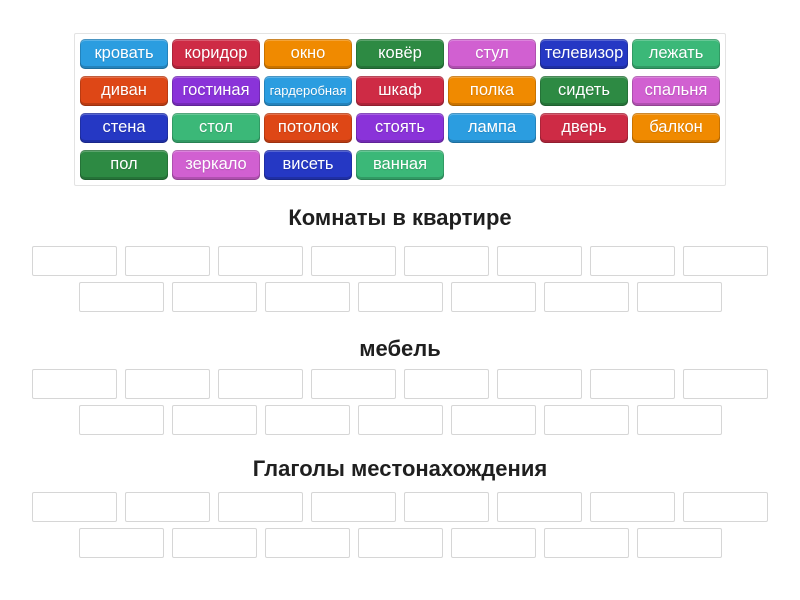 This screenshot has height=600, width=800. What do you see at coordinates (492, 128) in the screenshot?
I see `word-chip: лампа` at bounding box center [492, 128].